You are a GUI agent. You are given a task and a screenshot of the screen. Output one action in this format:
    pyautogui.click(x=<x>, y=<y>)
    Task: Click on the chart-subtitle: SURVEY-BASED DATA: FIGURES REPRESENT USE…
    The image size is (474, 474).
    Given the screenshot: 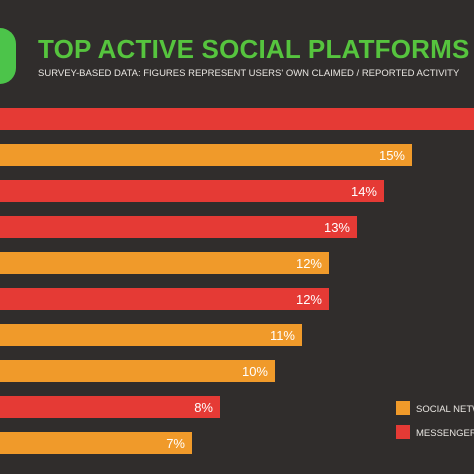 What is the action you would take?
    pyautogui.click(x=249, y=73)
    